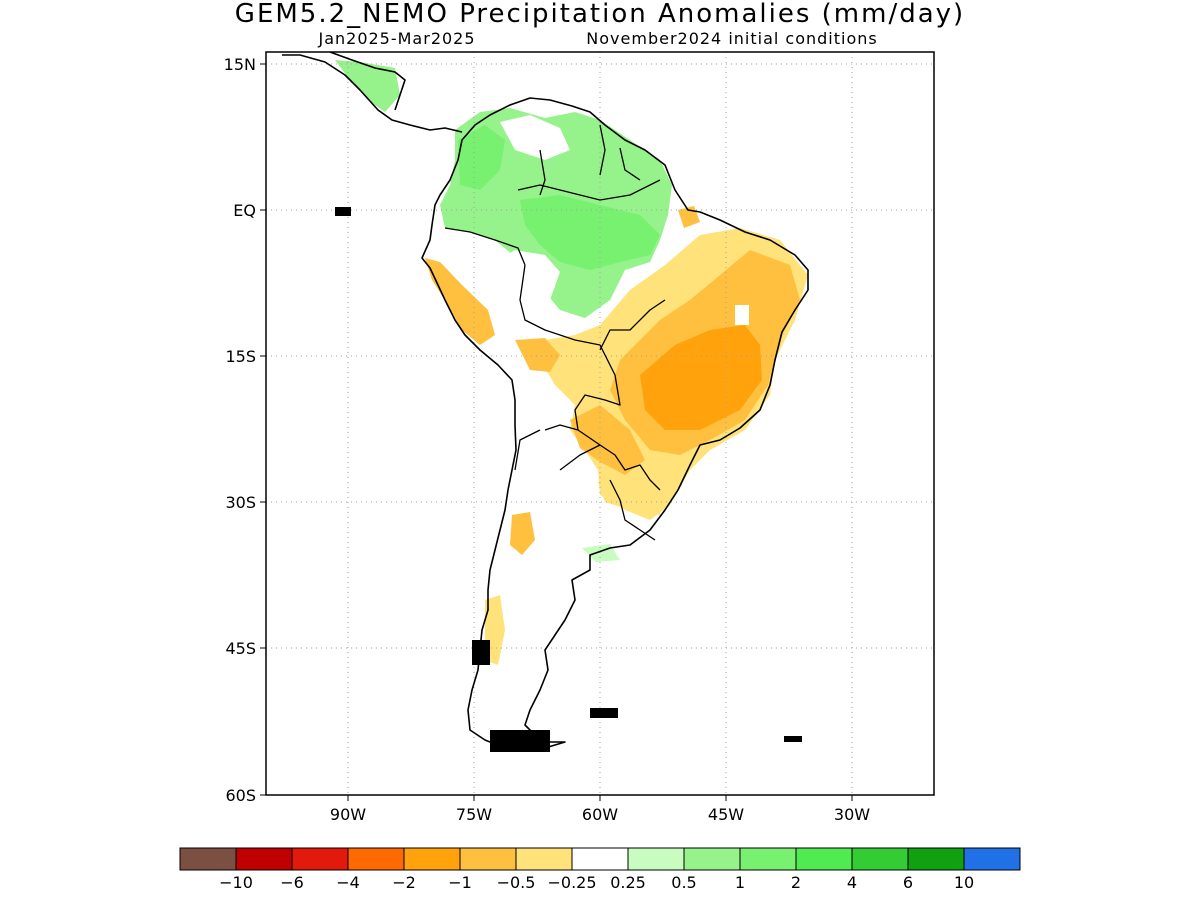 The width and height of the screenshot is (1200, 900). I want to click on colorbar-label: 2, so click(796, 882).